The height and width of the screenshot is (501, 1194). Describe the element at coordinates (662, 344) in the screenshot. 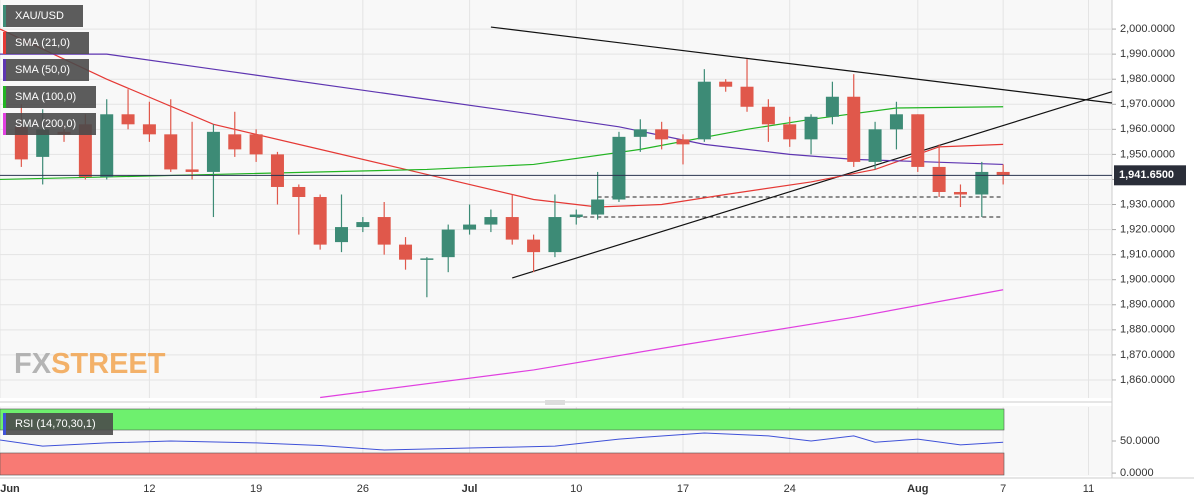

I see `sma-line` at that location.